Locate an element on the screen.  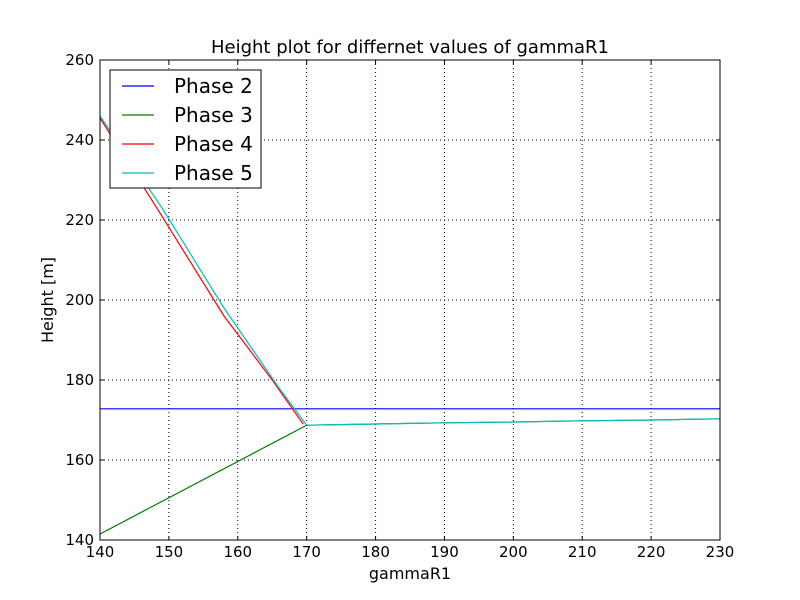
legend-label-phase-4: Phase 4 is located at coordinates (213, 144).